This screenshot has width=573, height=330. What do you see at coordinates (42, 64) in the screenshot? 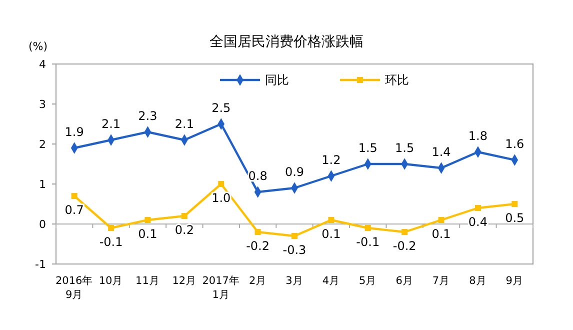
I see `y-tick-label: 4` at bounding box center [42, 64].